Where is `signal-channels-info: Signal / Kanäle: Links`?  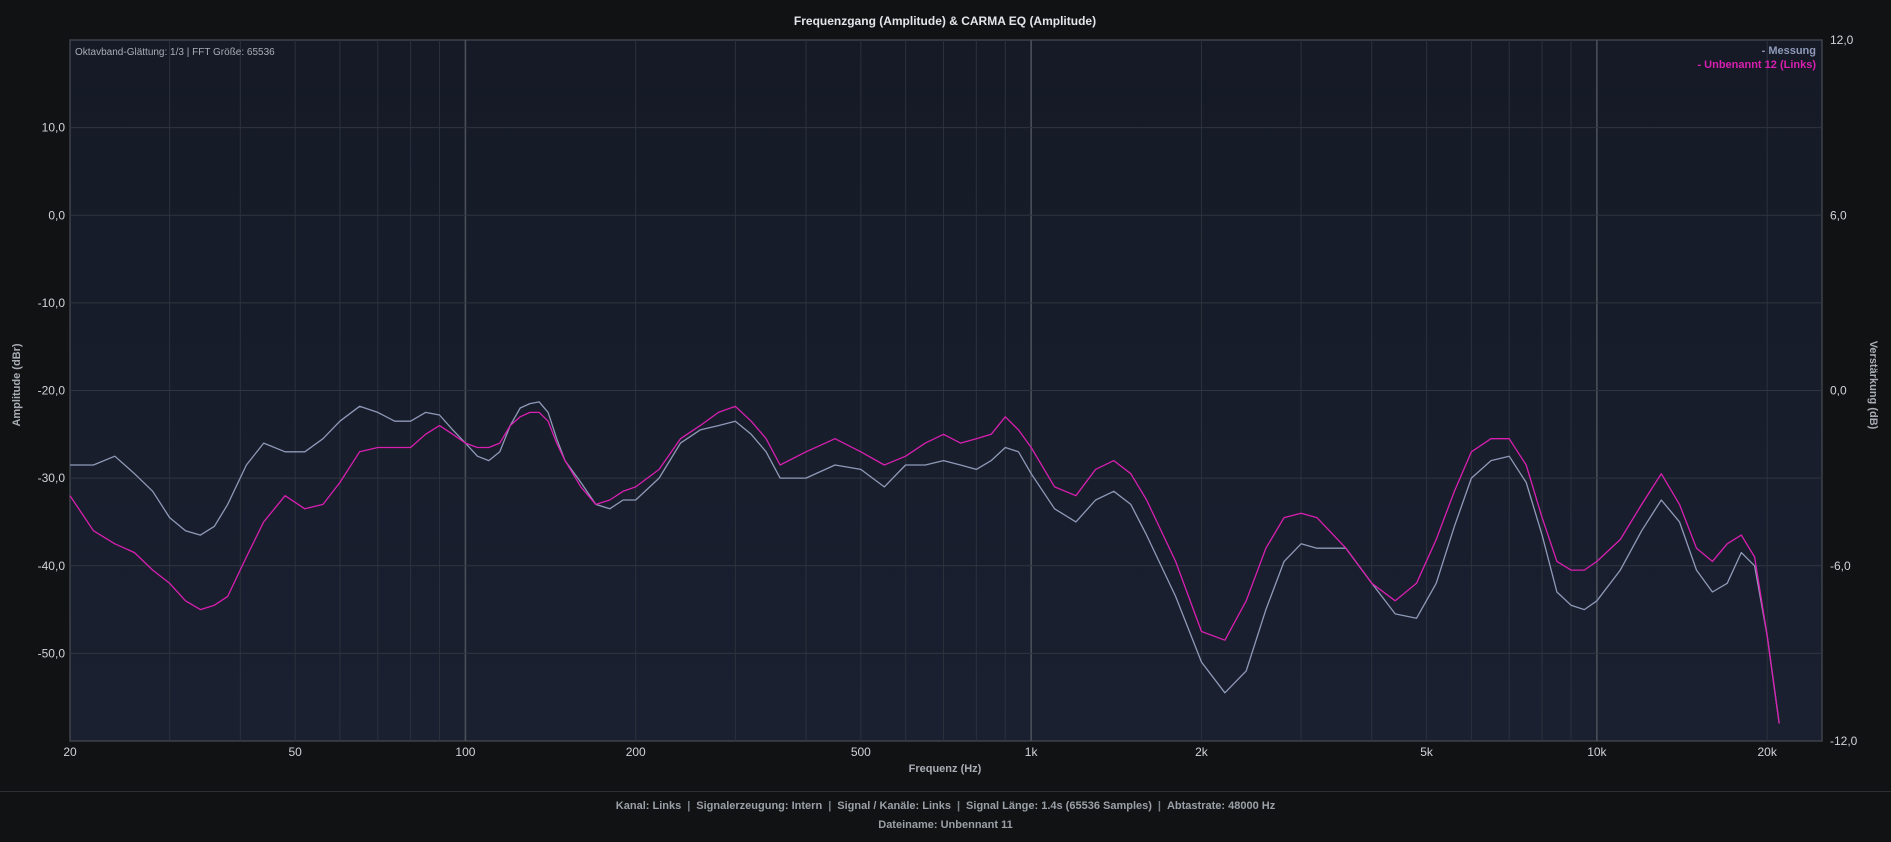 signal-channels-info: Signal / Kanäle: Links is located at coordinates (894, 806).